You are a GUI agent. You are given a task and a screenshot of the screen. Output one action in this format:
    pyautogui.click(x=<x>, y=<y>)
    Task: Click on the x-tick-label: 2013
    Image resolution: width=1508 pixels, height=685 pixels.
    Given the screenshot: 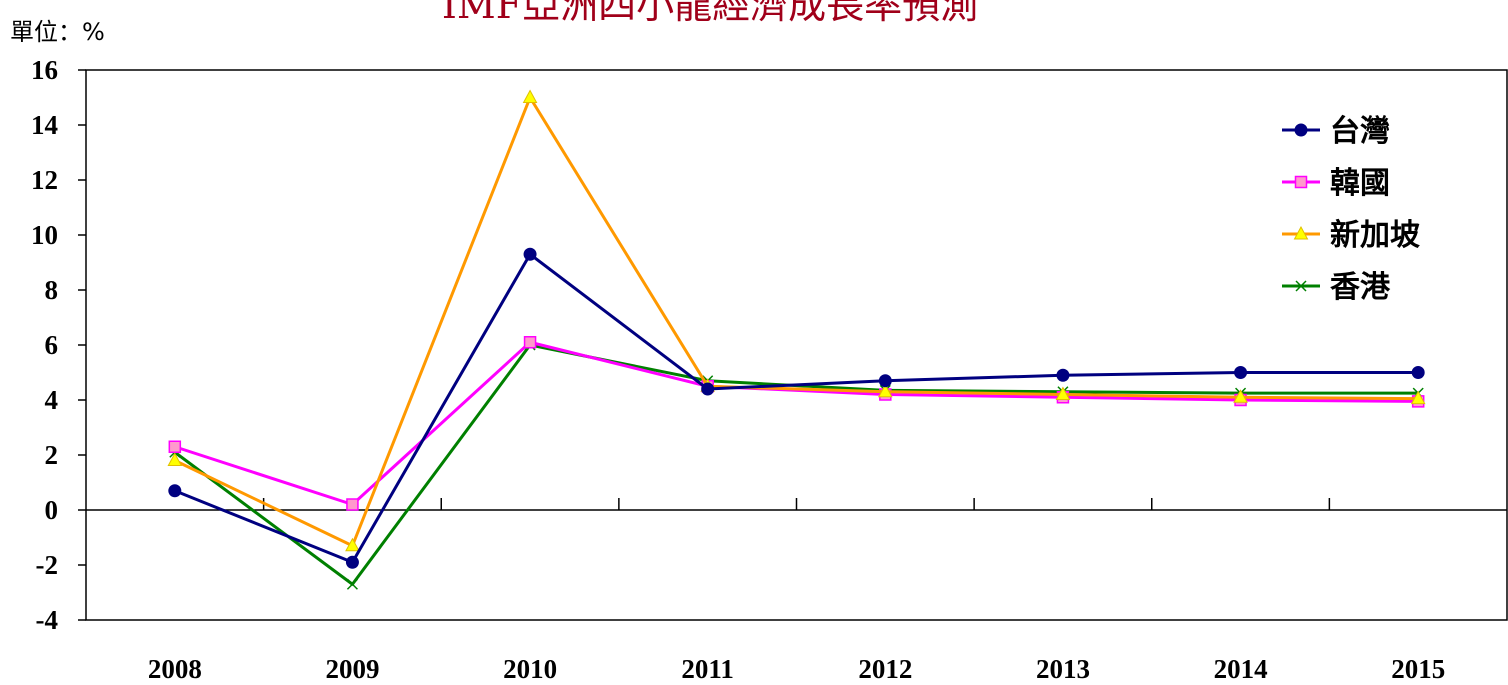 What is the action you would take?
    pyautogui.click(x=1063, y=669)
    